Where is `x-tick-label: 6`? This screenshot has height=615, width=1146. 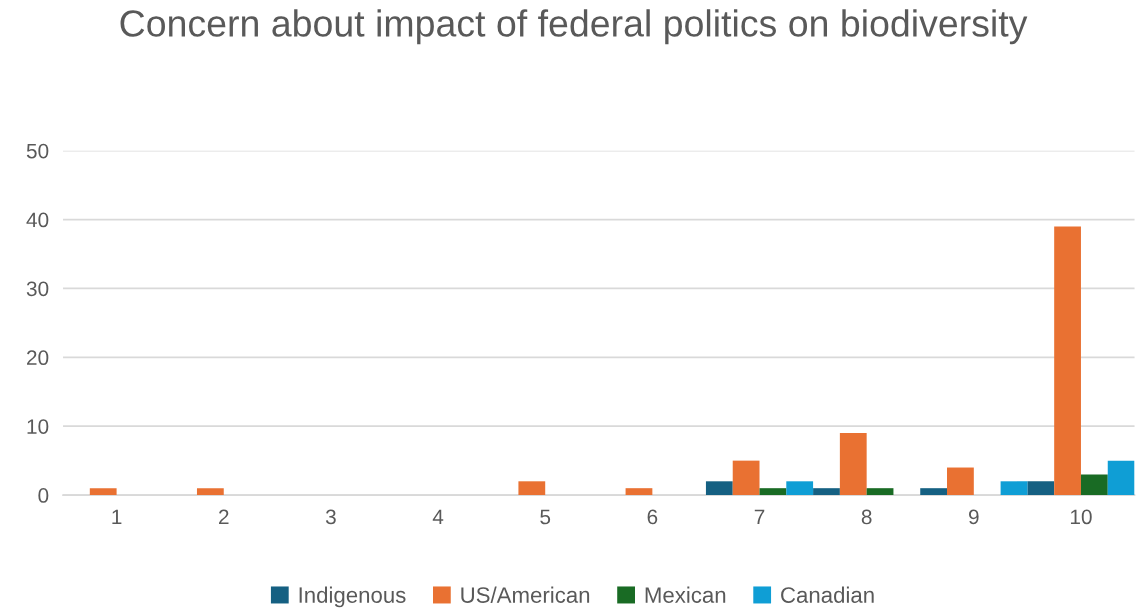 x-tick-label: 6 is located at coordinates (652, 517).